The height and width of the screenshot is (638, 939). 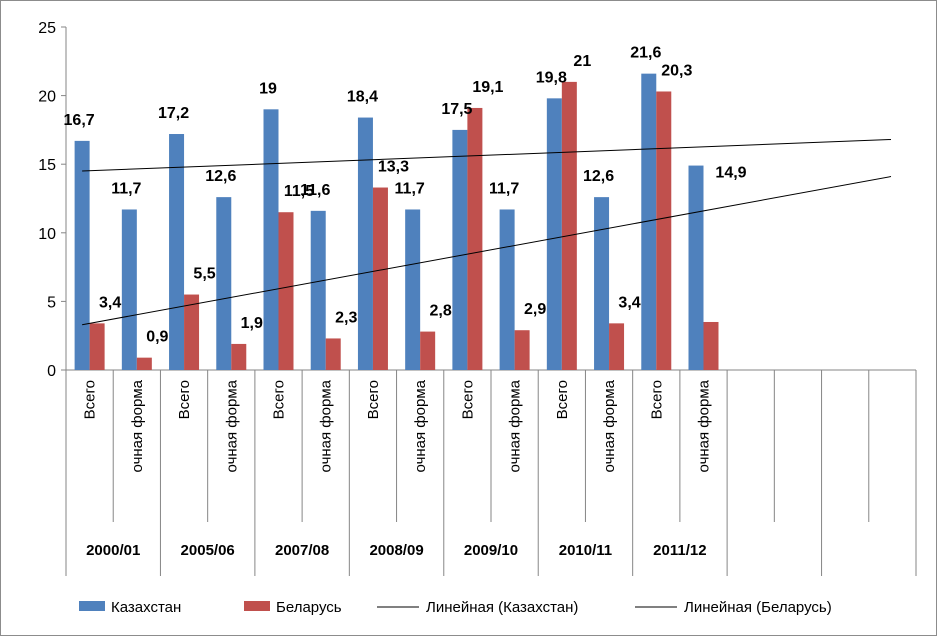 What do you see at coordinates (645, 53) in the screenshot?
I see `data-label-kazakhstan: 21,6` at bounding box center [645, 53].